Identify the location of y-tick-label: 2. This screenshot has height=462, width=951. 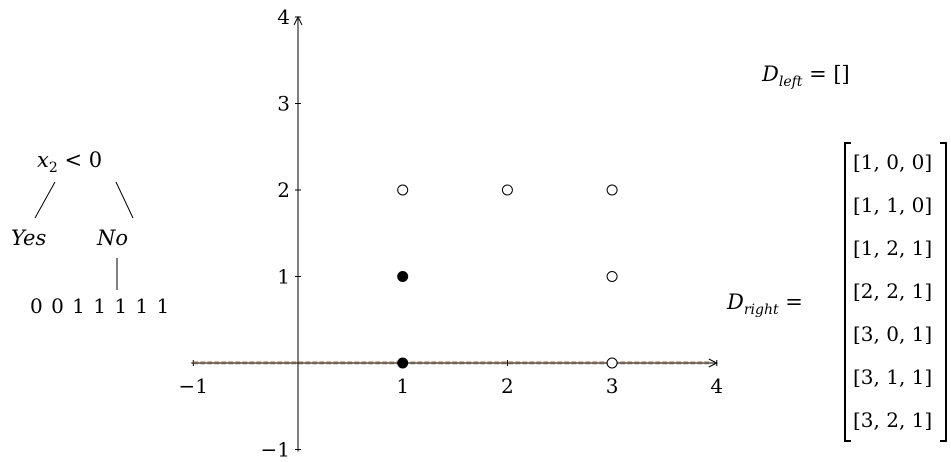
(283, 190).